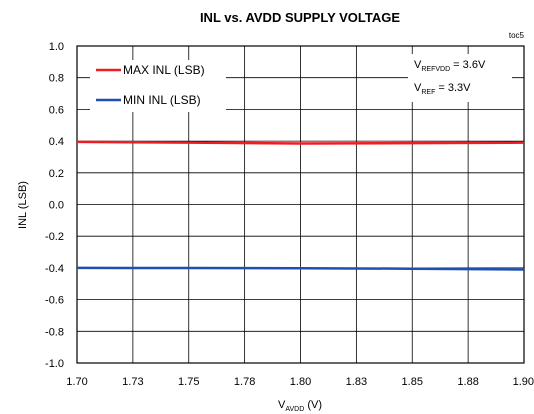 Image resolution: width=534 pixels, height=414 pixels. I want to click on y-tick-label: 0.8, so click(56, 79).